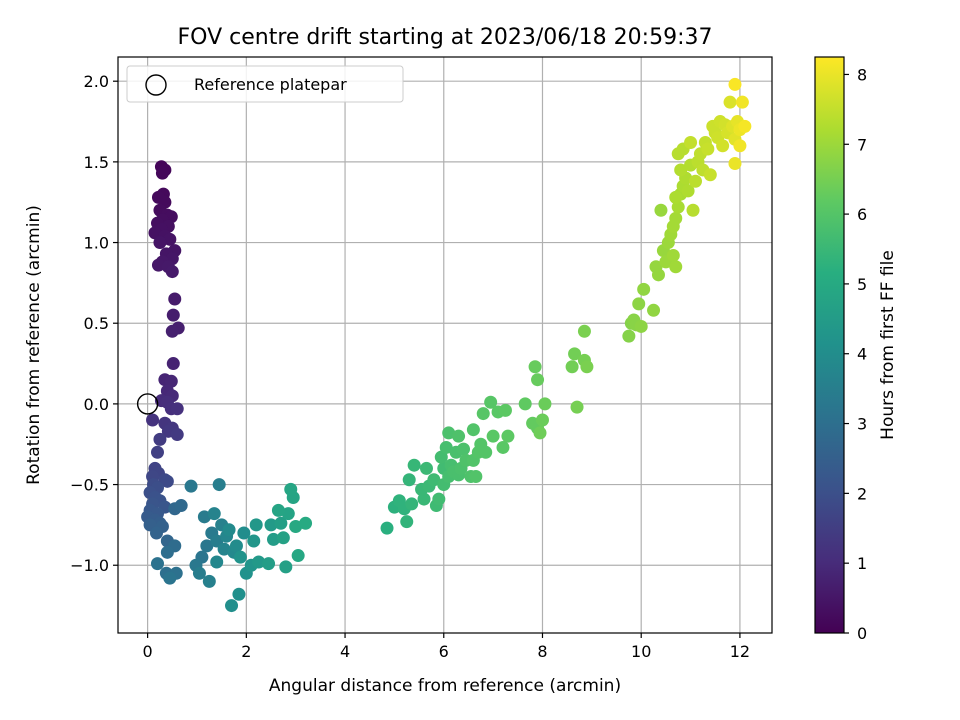 The height and width of the screenshot is (720, 960). Describe the element at coordinates (96, 404) in the screenshot. I see `y-tick-label: 0.0` at that location.